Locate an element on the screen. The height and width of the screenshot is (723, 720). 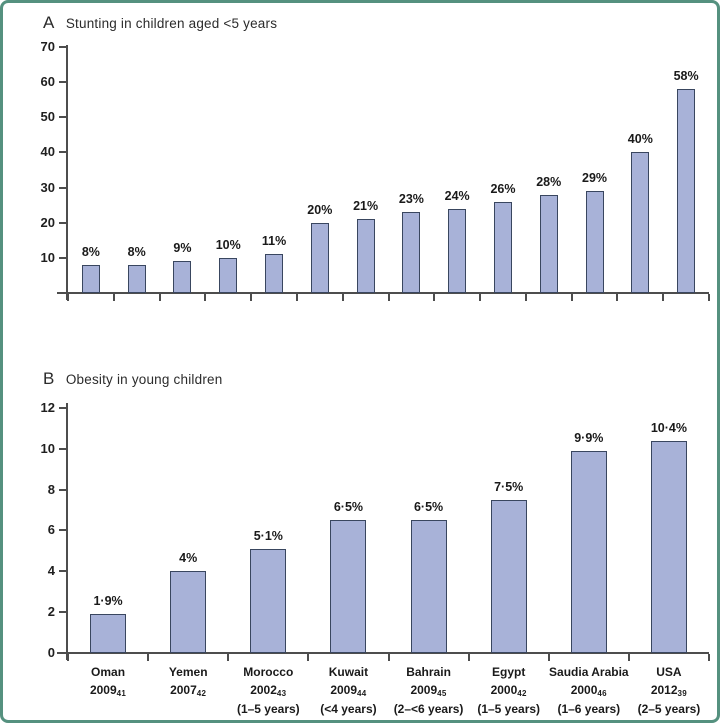
category-year: 200742 is located at coordinates (188, 690).